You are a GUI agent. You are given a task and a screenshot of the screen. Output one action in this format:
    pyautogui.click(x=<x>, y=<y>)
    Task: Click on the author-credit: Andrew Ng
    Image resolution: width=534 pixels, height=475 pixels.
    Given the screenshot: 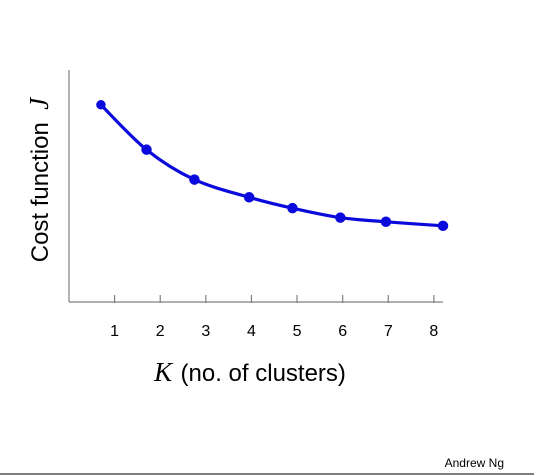 What is the action you would take?
    pyautogui.click(x=474, y=463)
    